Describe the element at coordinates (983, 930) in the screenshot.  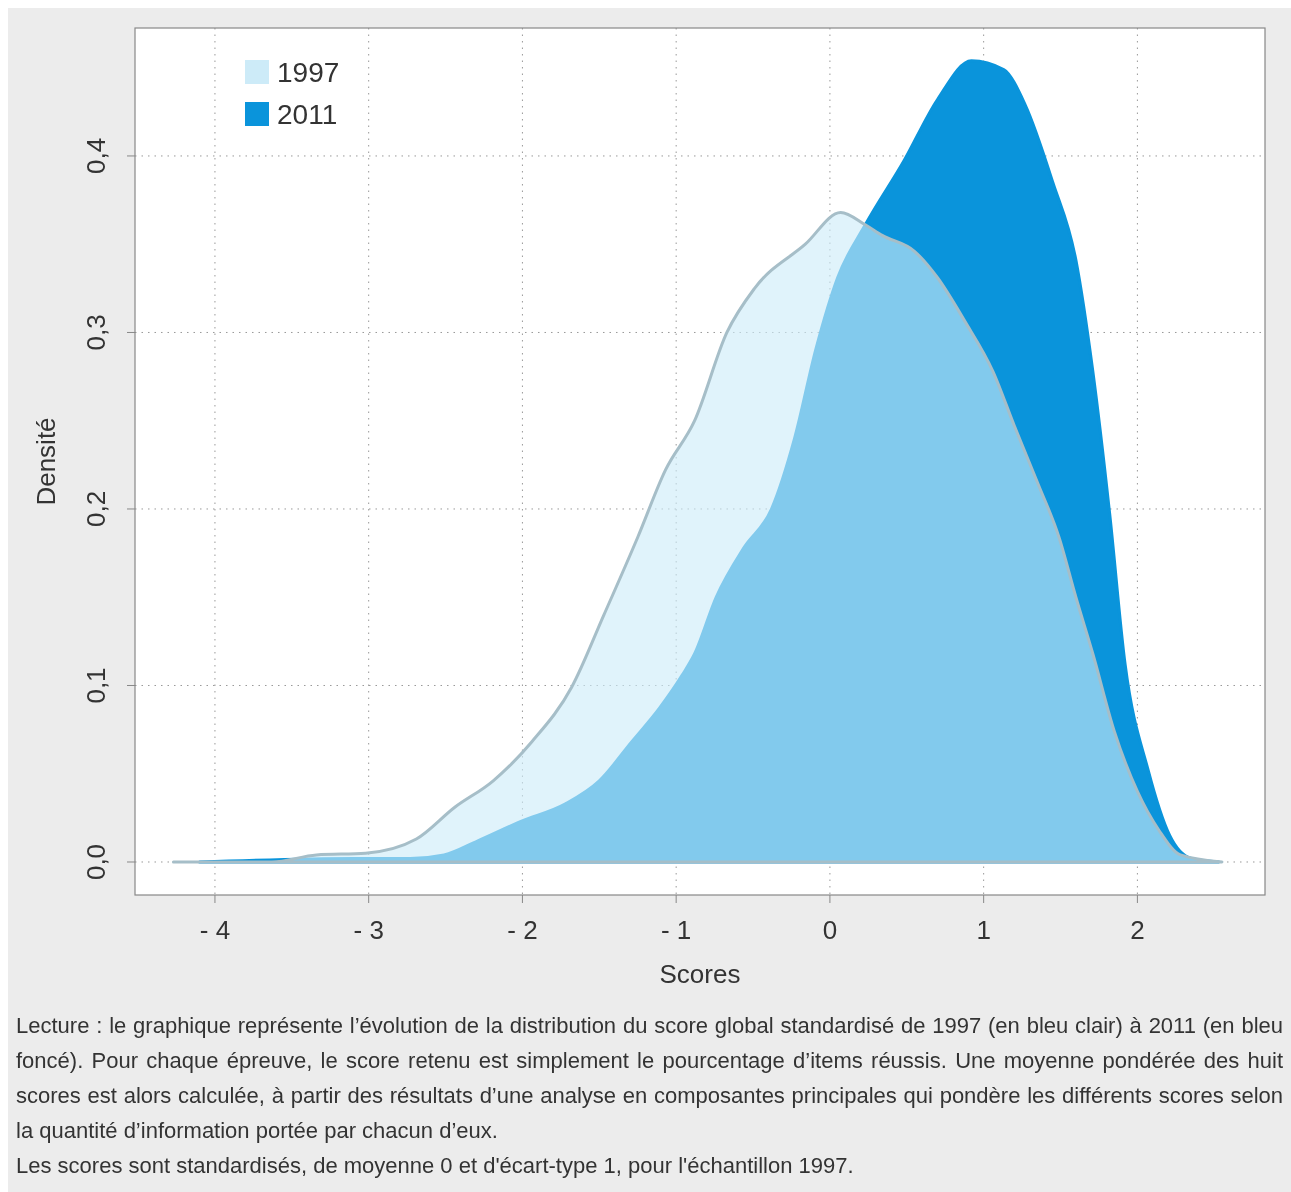
I see `x-tick-label: 1` at that location.